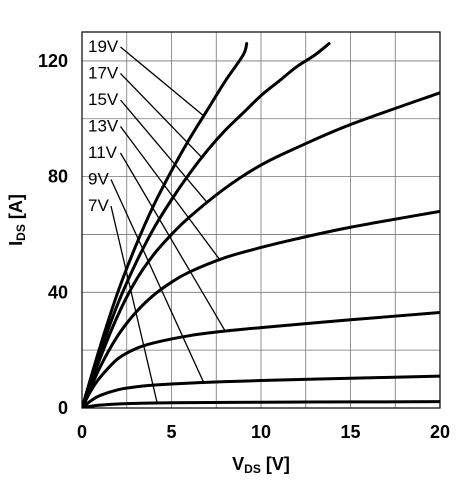 This screenshot has height=500, width=466. I want to click on y-axis-title-unit: [A], so click(16, 209).